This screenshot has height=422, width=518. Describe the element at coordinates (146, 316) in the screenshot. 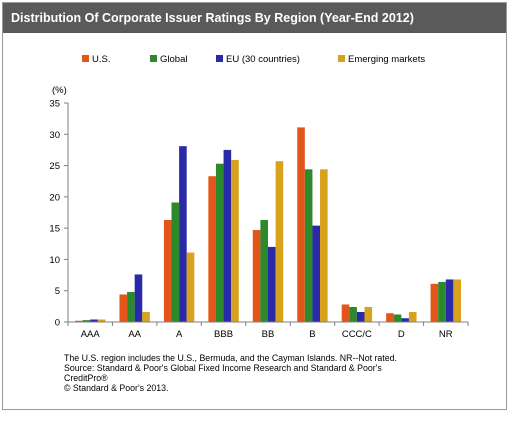

I see `bar-aa-emerging-markets` at that location.